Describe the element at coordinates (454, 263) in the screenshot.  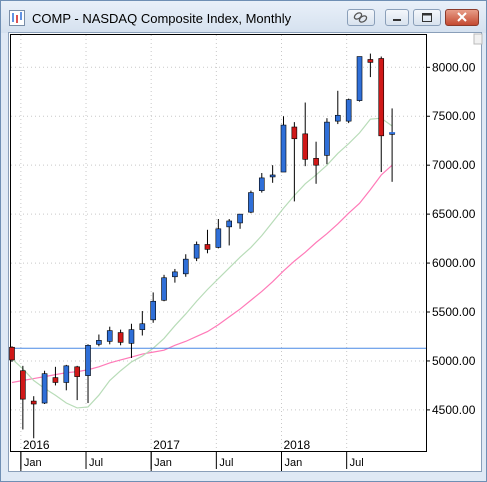
I see `y-tick-label: 6000.00` at that location.